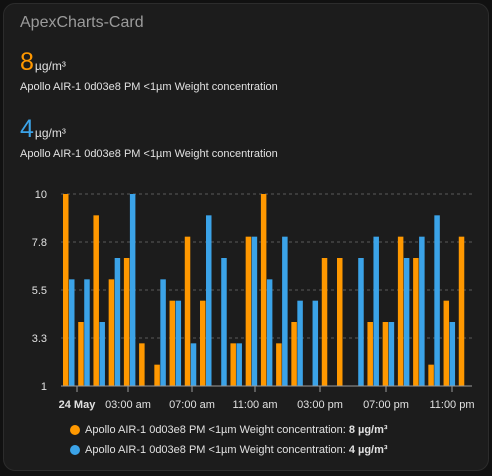 Image resolution: width=492 pixels, height=476 pixels. Describe the element at coordinates (128, 405) in the screenshot. I see `x-tick-label: 03:00 am` at that location.